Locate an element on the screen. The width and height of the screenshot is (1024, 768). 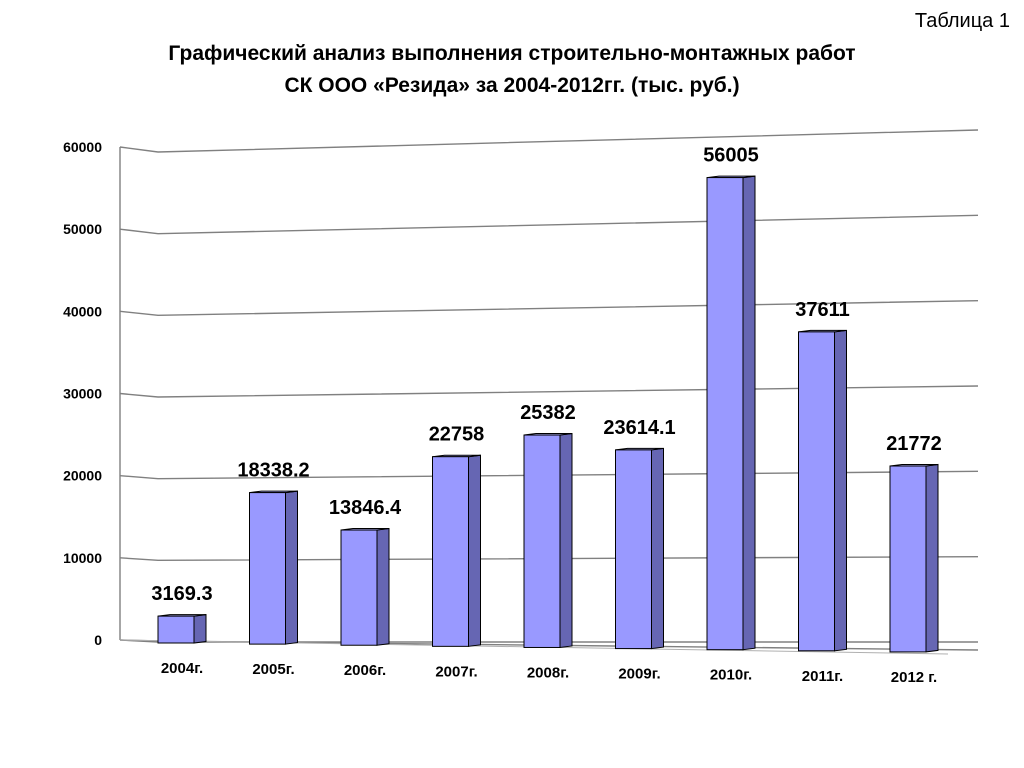
data-label: 3169.3 is located at coordinates (181, 594).